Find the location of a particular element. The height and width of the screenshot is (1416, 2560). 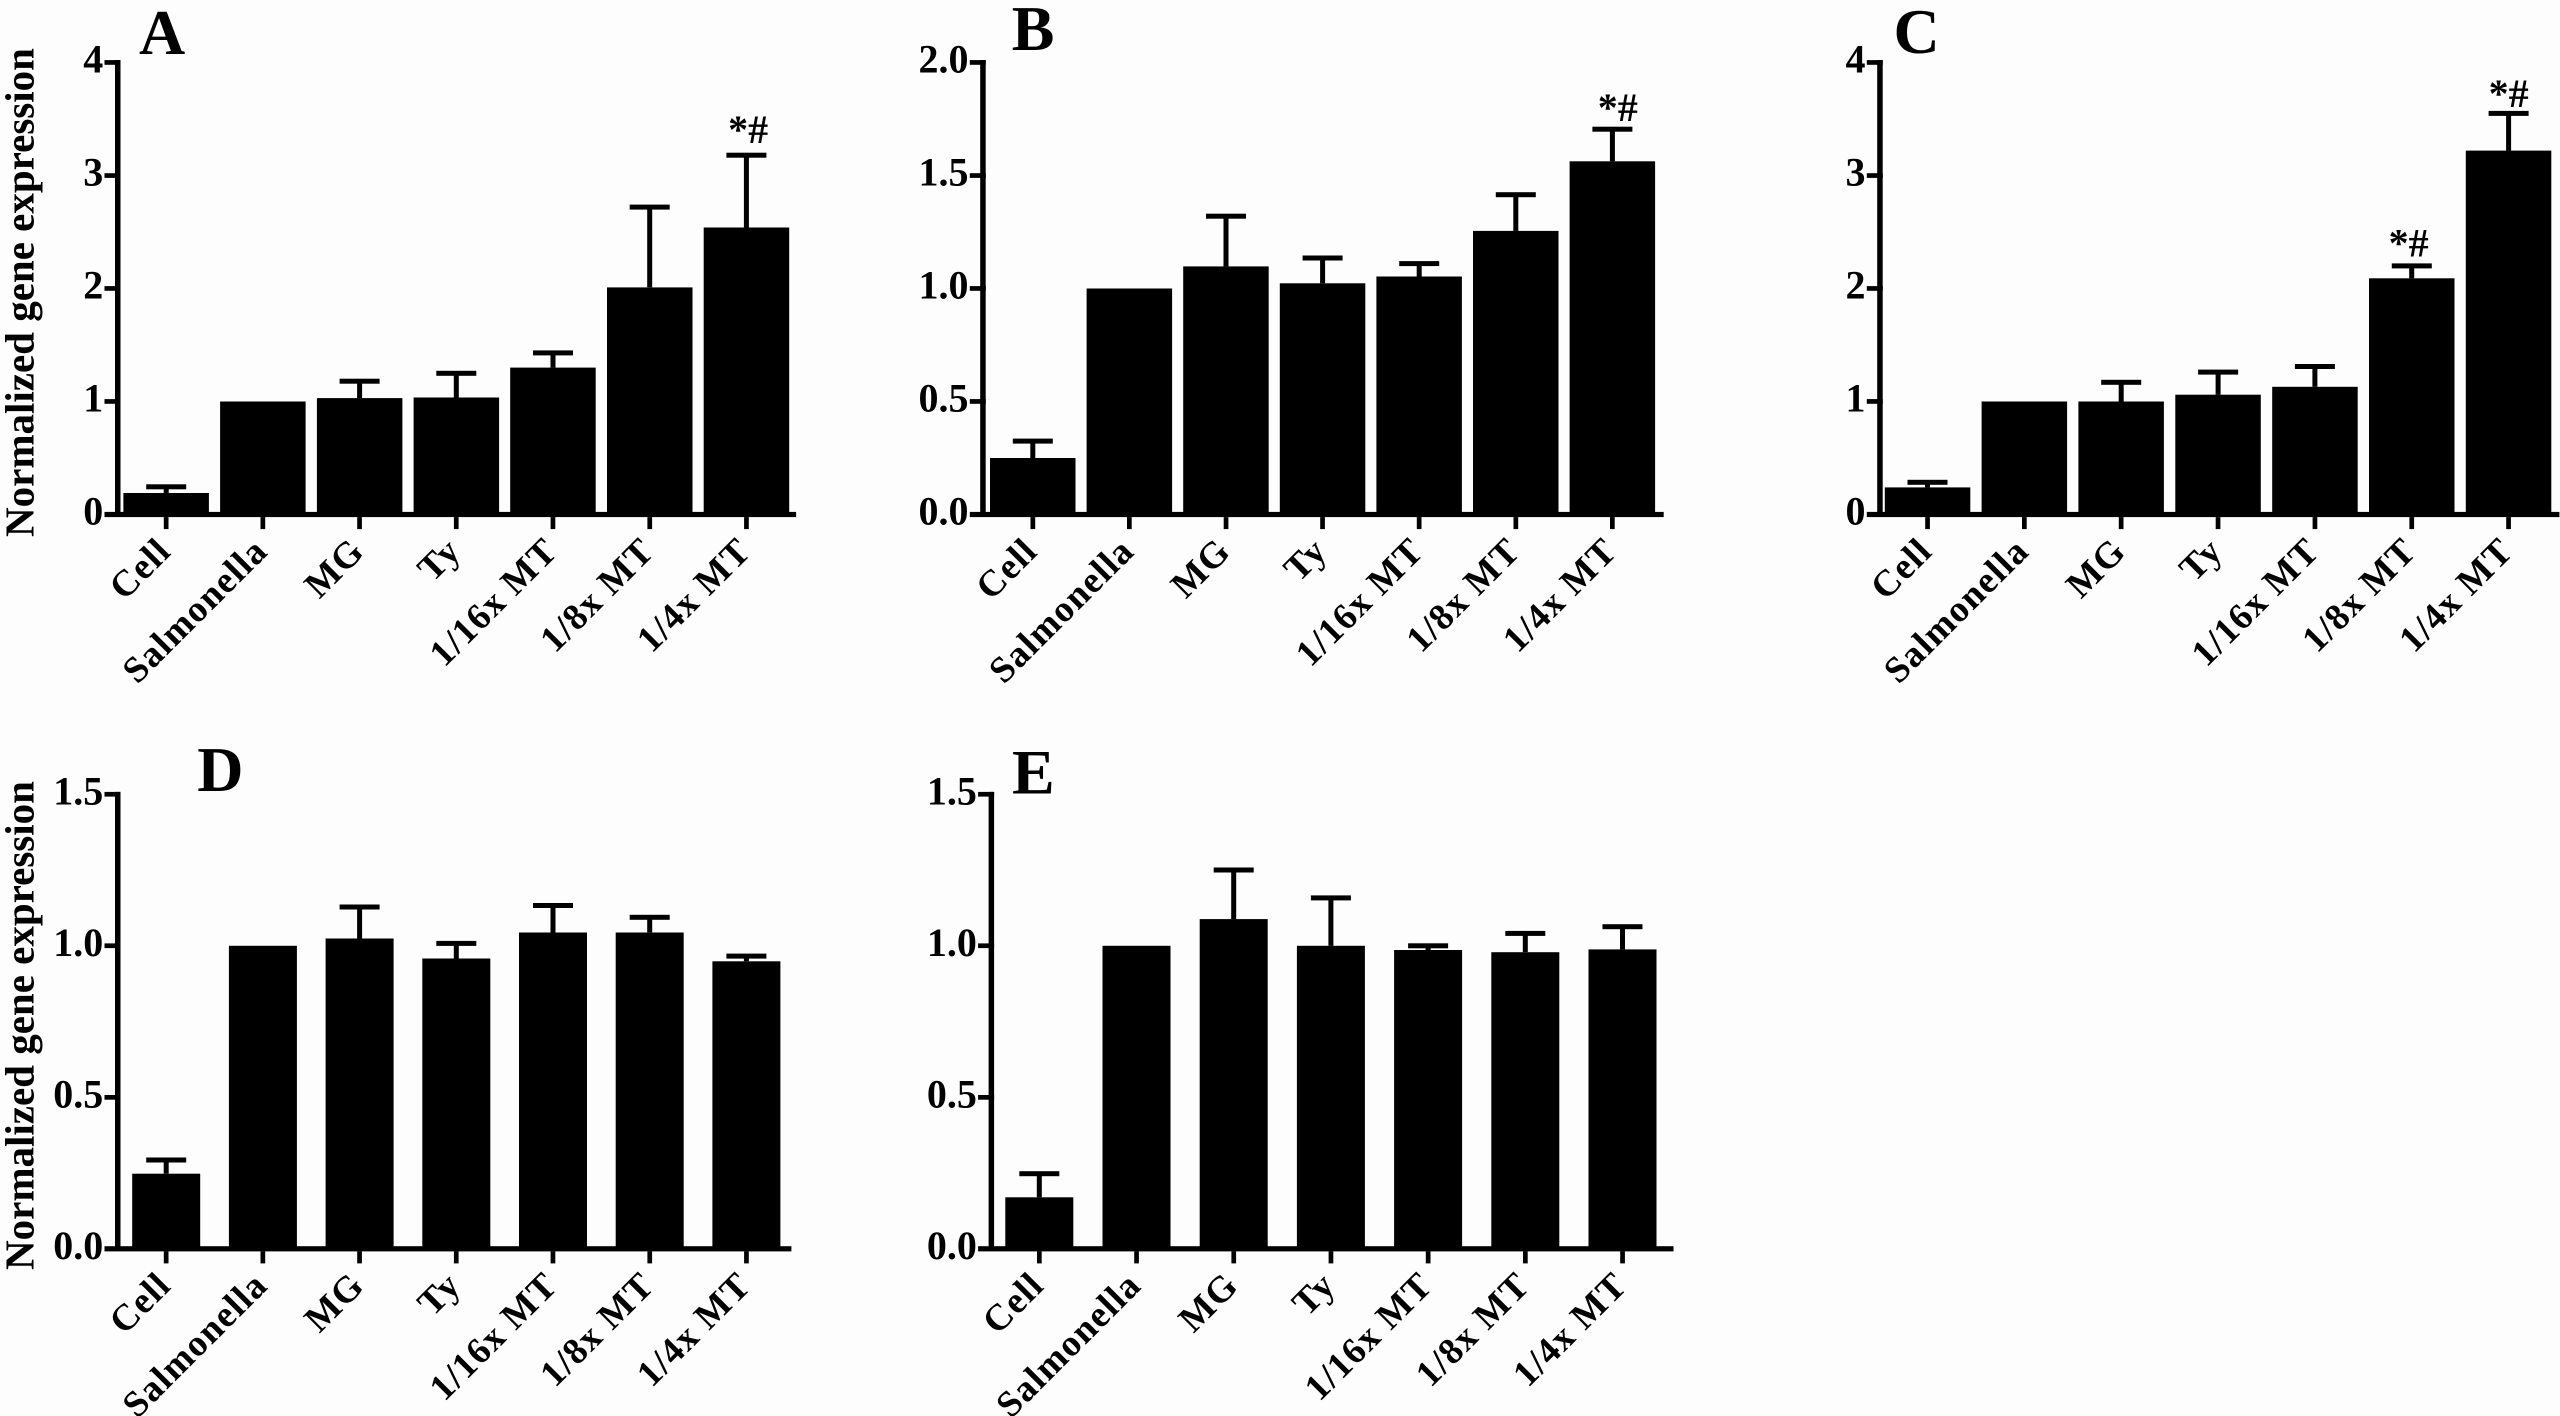

svg-text: 2.0 is located at coordinates (944, 59).